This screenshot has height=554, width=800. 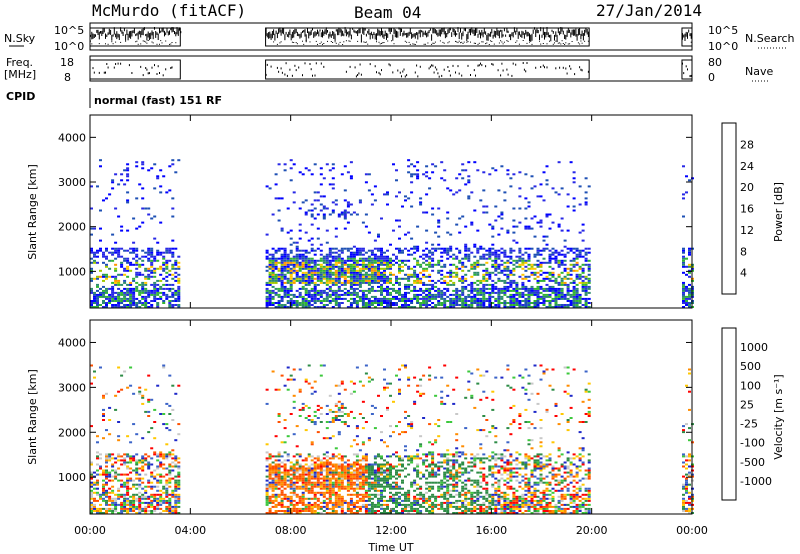 What do you see at coordinates (20, 96) in the screenshot?
I see `cpid-label: CPID` at bounding box center [20, 96].